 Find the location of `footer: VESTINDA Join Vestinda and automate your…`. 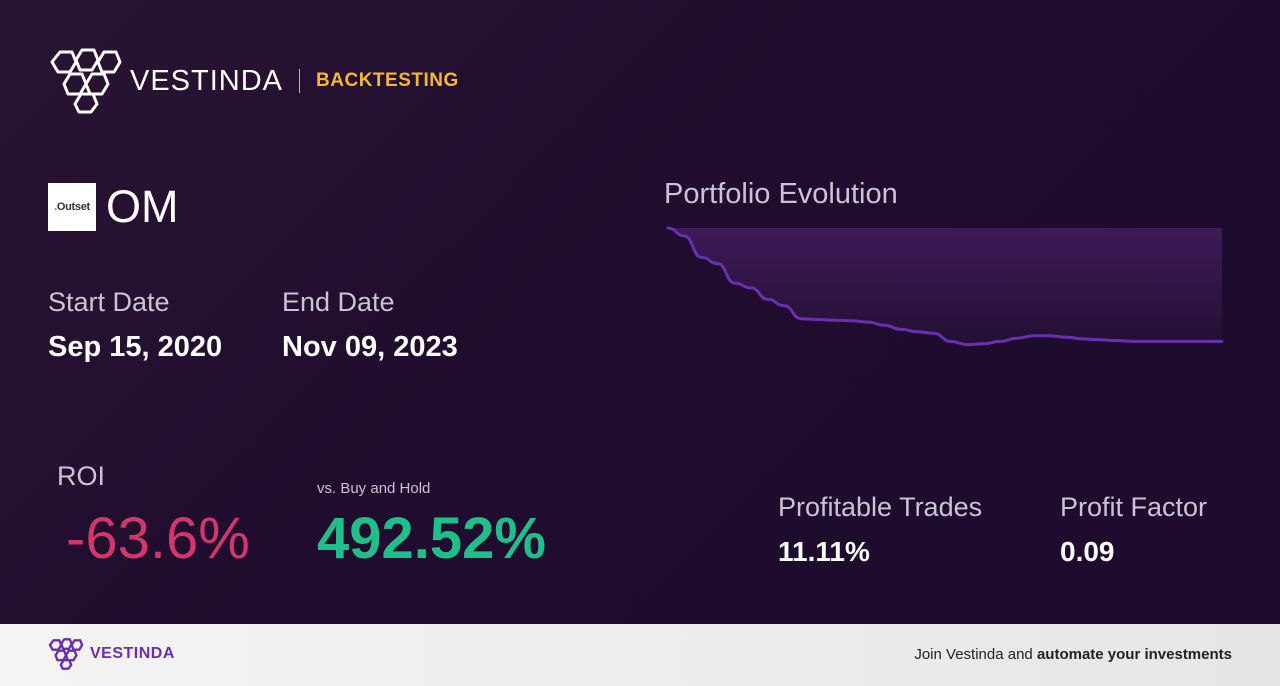

footer: VESTINDA Join Vestinda and automate your… is located at coordinates (640, 655).